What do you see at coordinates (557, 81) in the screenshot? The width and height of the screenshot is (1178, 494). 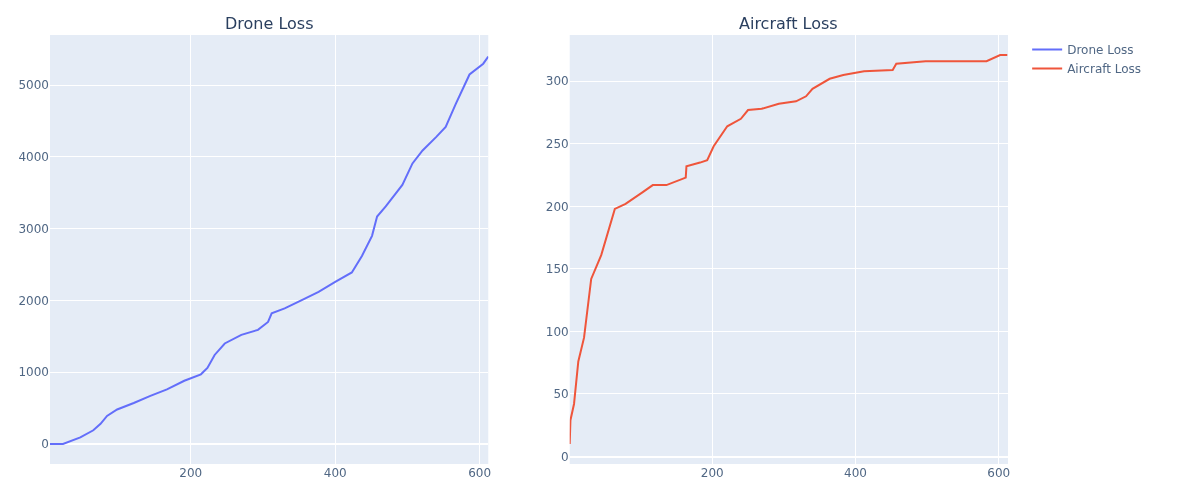 I see `y-tick-label: 300` at bounding box center [557, 81].